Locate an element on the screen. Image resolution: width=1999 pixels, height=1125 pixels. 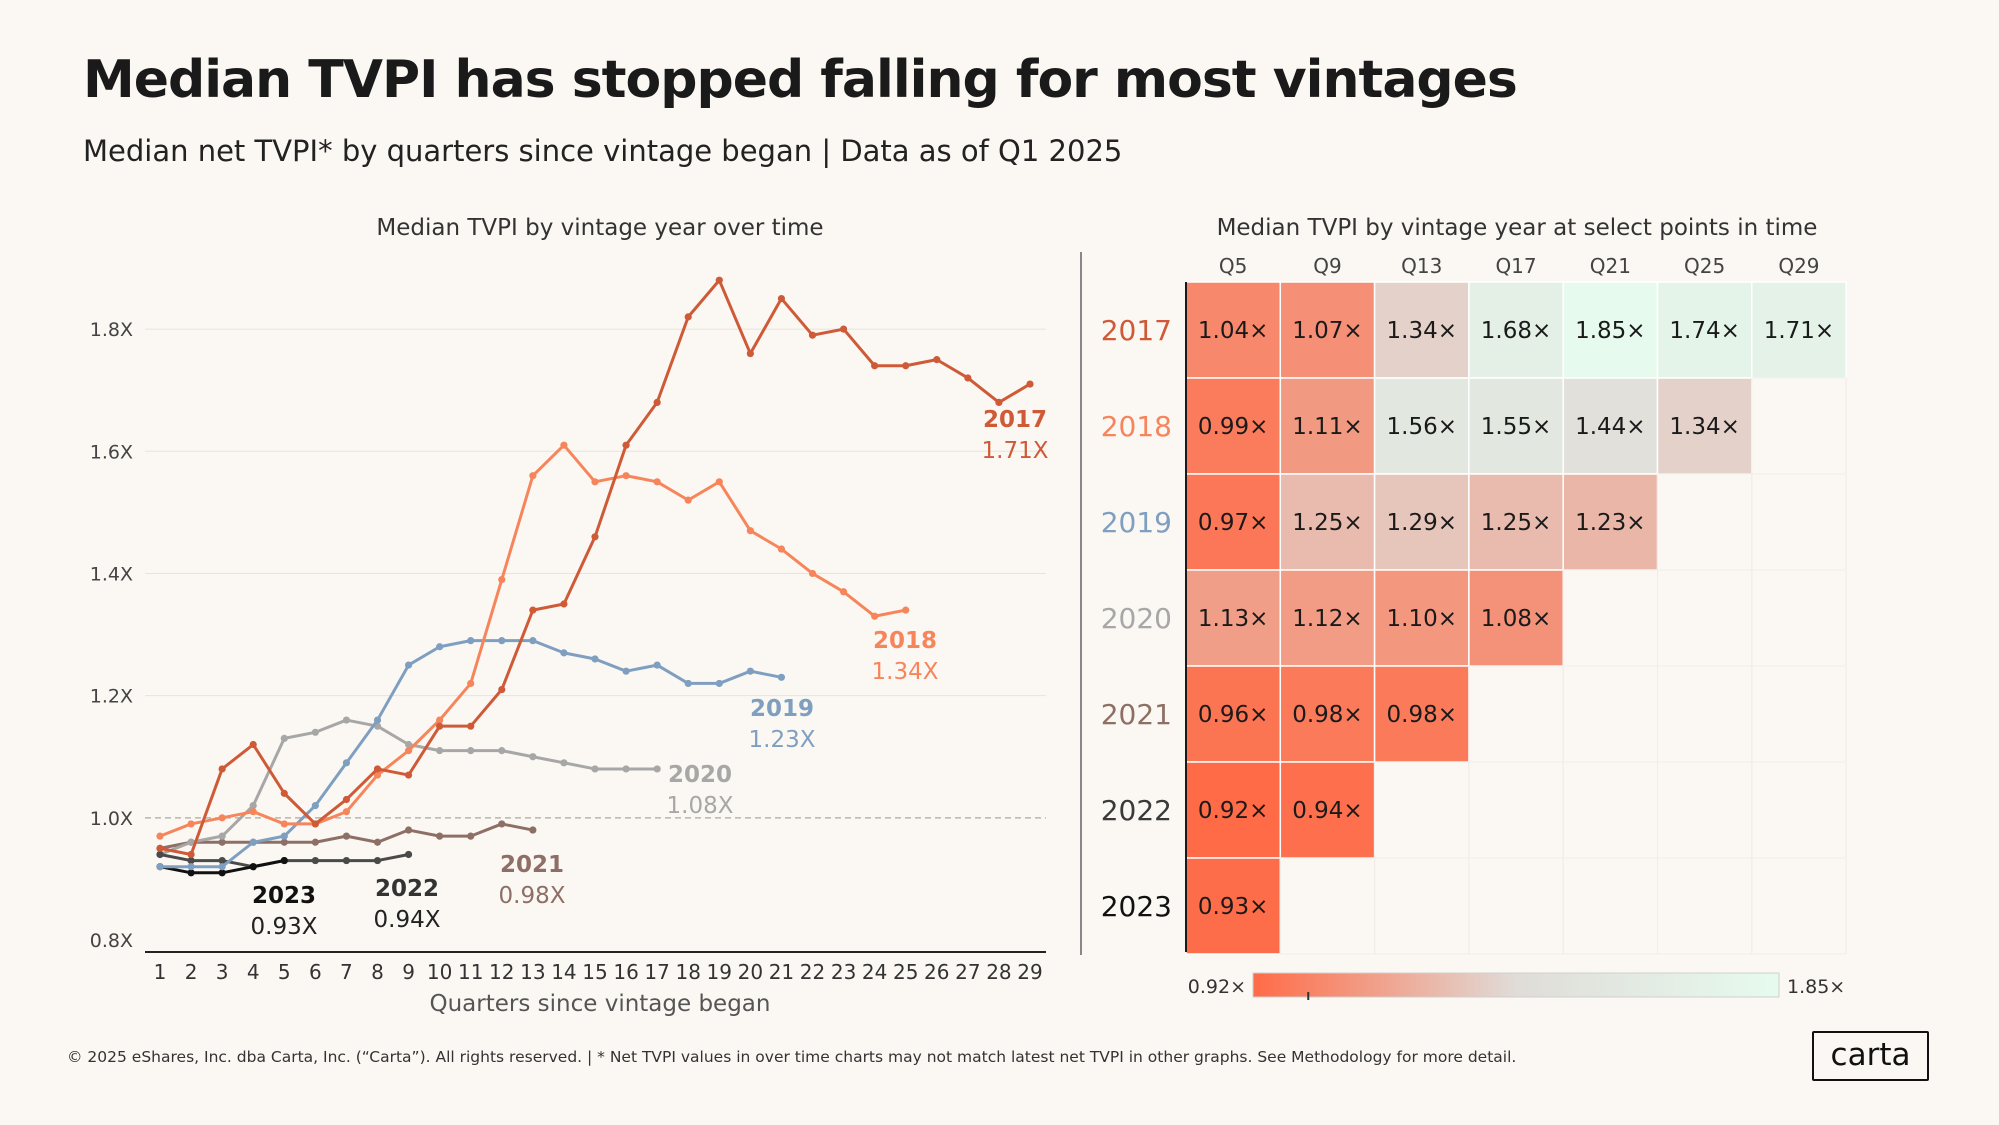
x-tick-label: 10 is located at coordinates (439, 972).